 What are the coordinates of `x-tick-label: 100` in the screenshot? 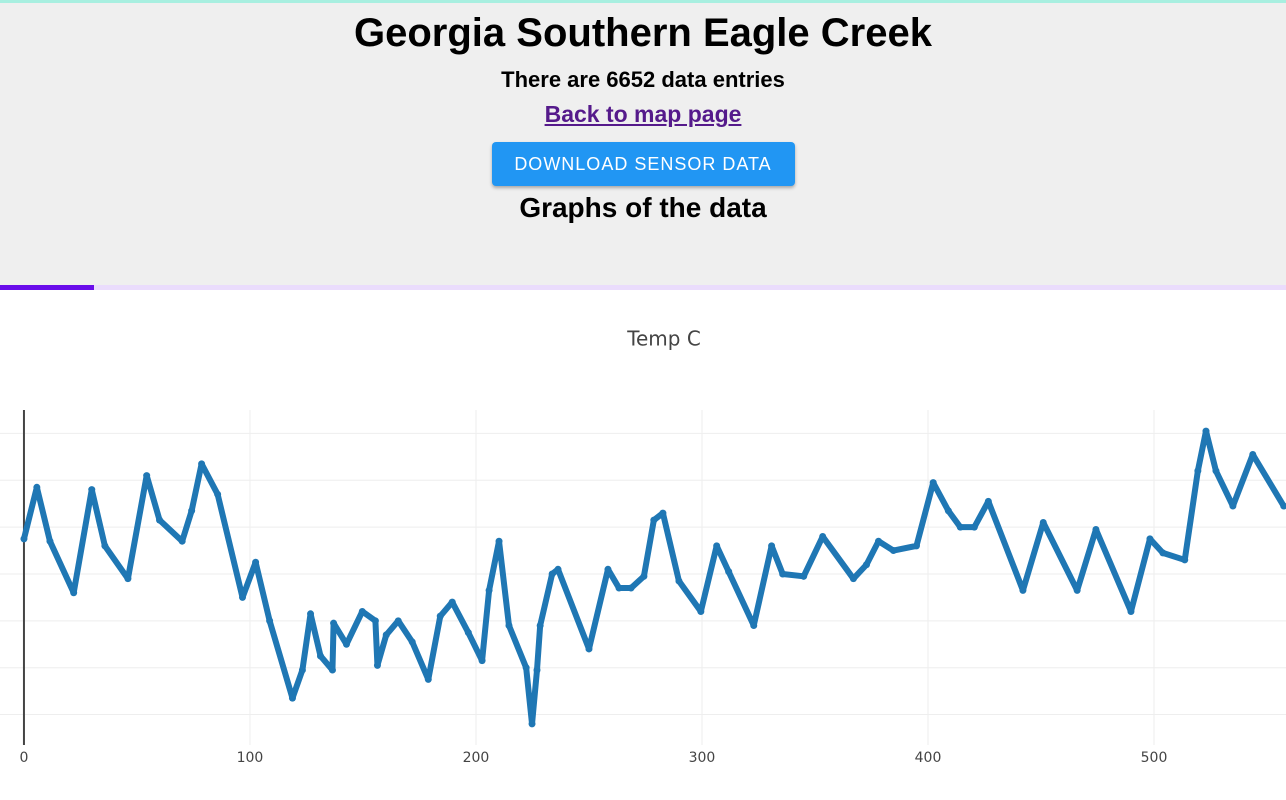 It's located at (250, 758).